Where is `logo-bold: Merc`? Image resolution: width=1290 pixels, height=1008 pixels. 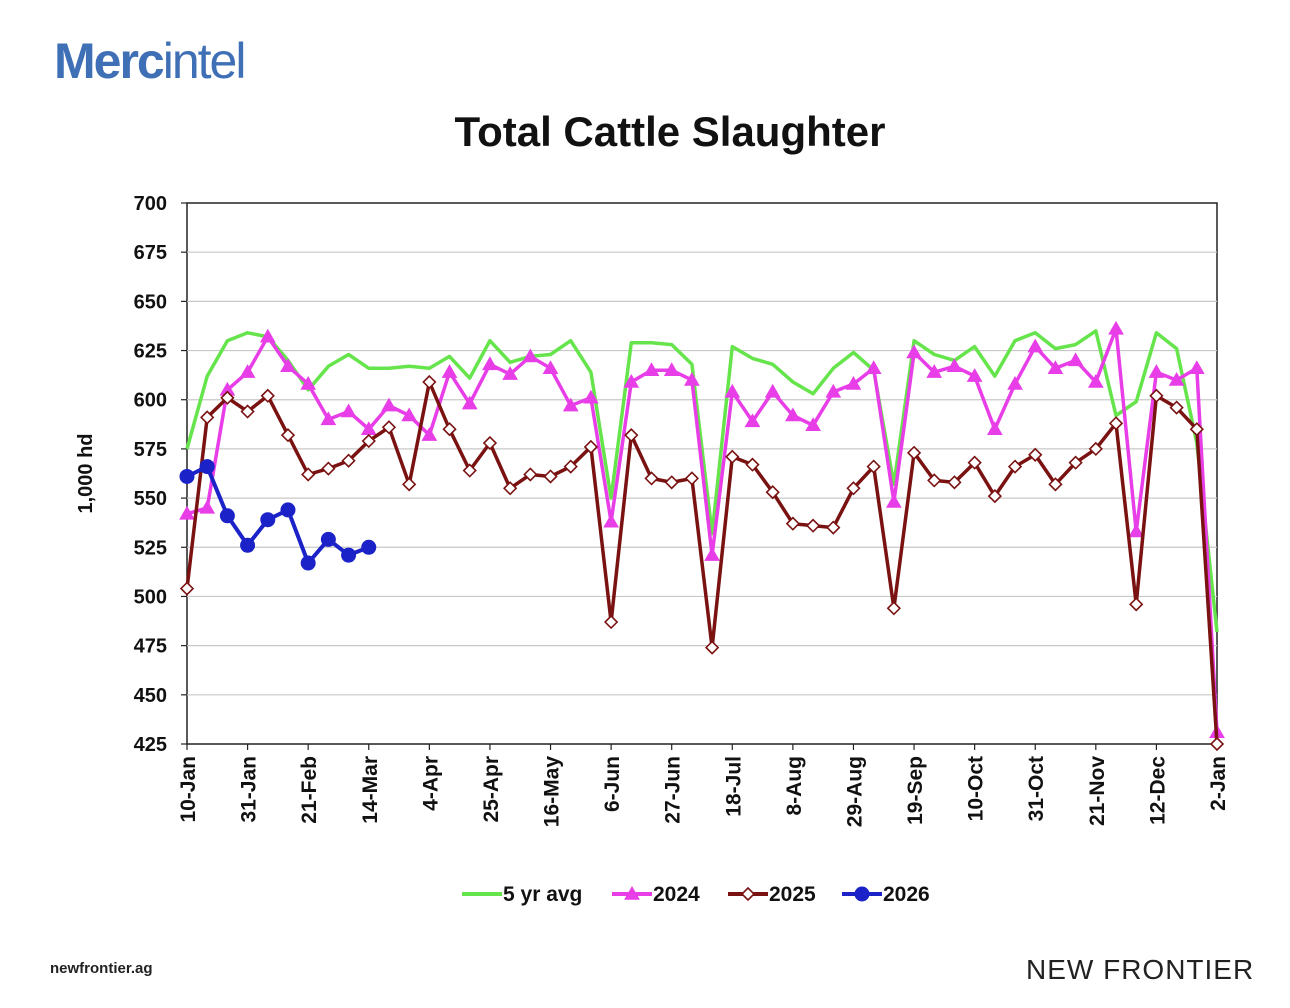
logo-bold: Merc is located at coordinates (109, 61).